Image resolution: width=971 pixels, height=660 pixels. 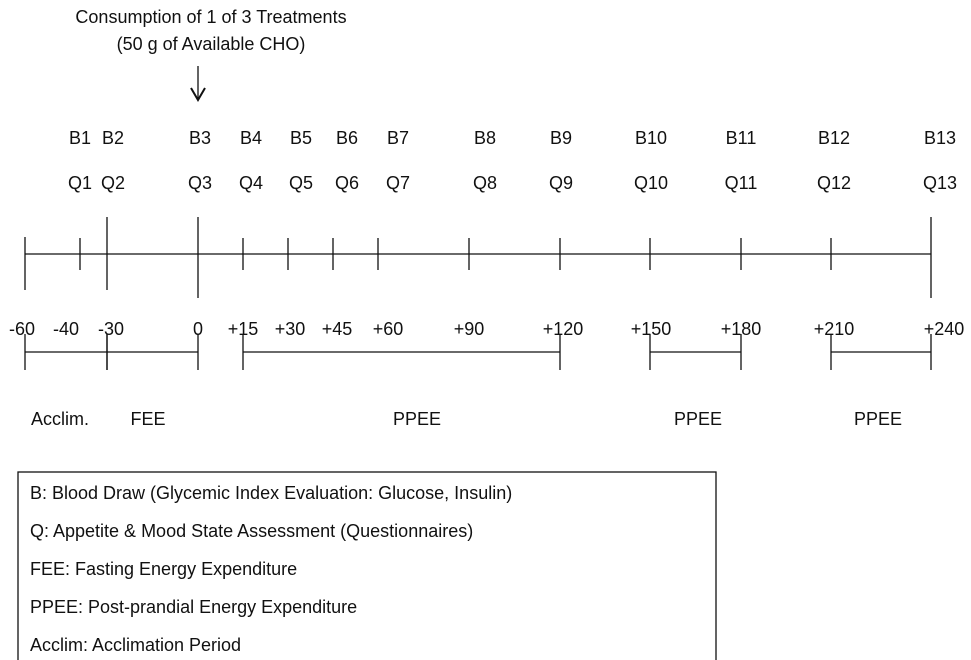 What do you see at coordinates (210, 17) in the screenshot?
I see `header-line: Consumption of 1 of 3 Treatments` at bounding box center [210, 17].